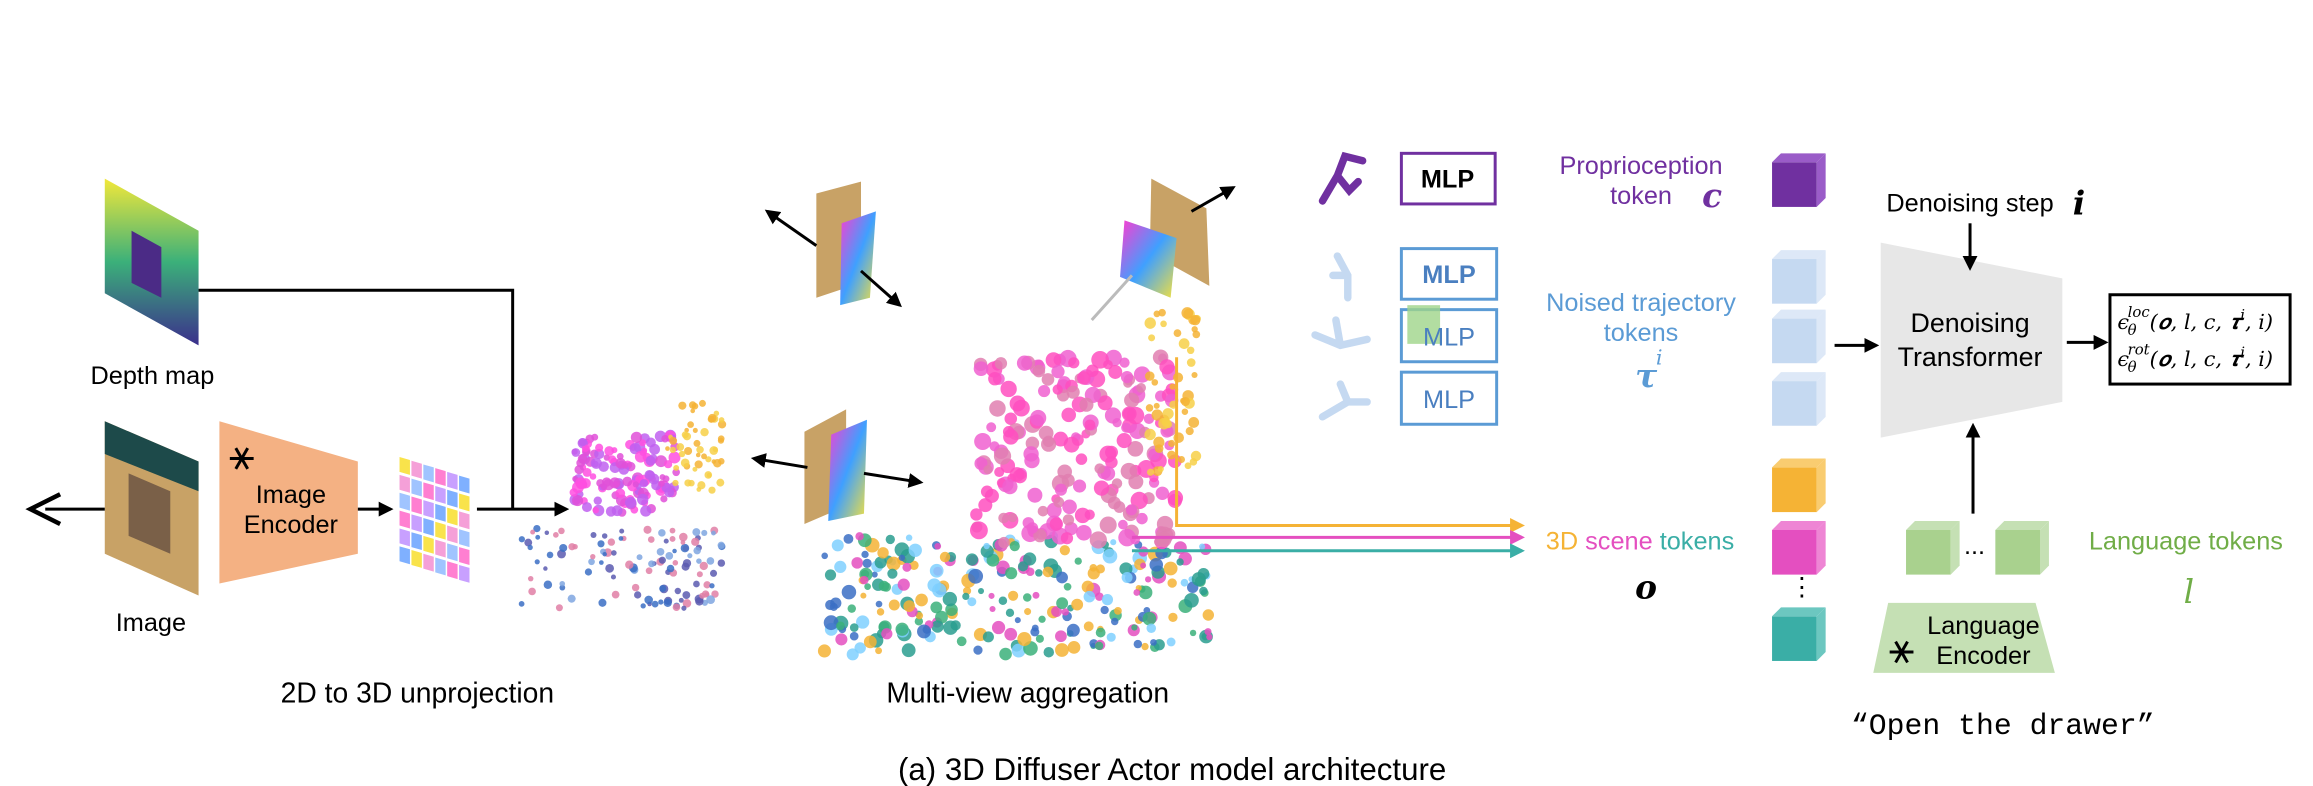 The width and height of the screenshot is (2313, 786). What do you see at coordinates (1641, 333) in the screenshot?
I see `noised-label: tokens` at bounding box center [1641, 333].